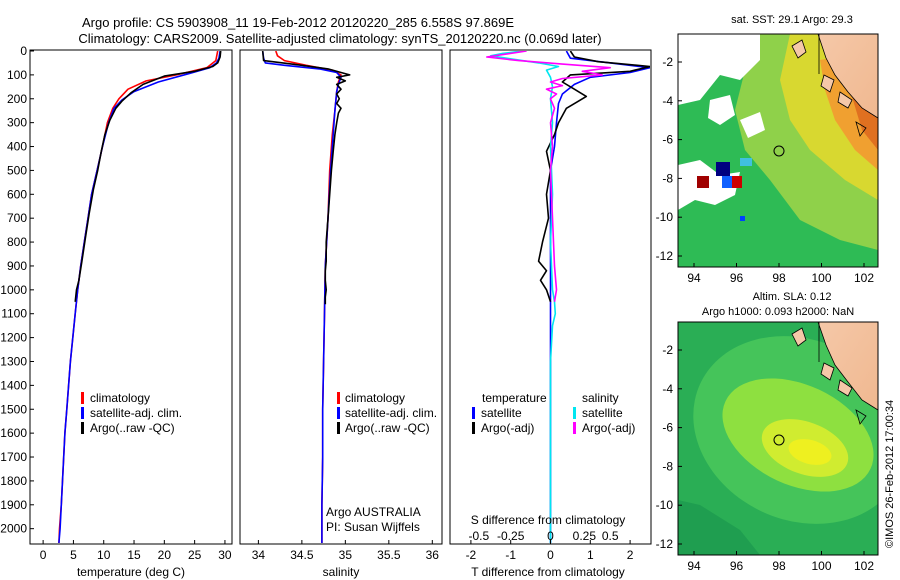 Image resolution: width=900 pixels, height=580 pixels. I want to click on sst-map-title: sat. SST: 29.1 Argo: 29.3, so click(792, 20).